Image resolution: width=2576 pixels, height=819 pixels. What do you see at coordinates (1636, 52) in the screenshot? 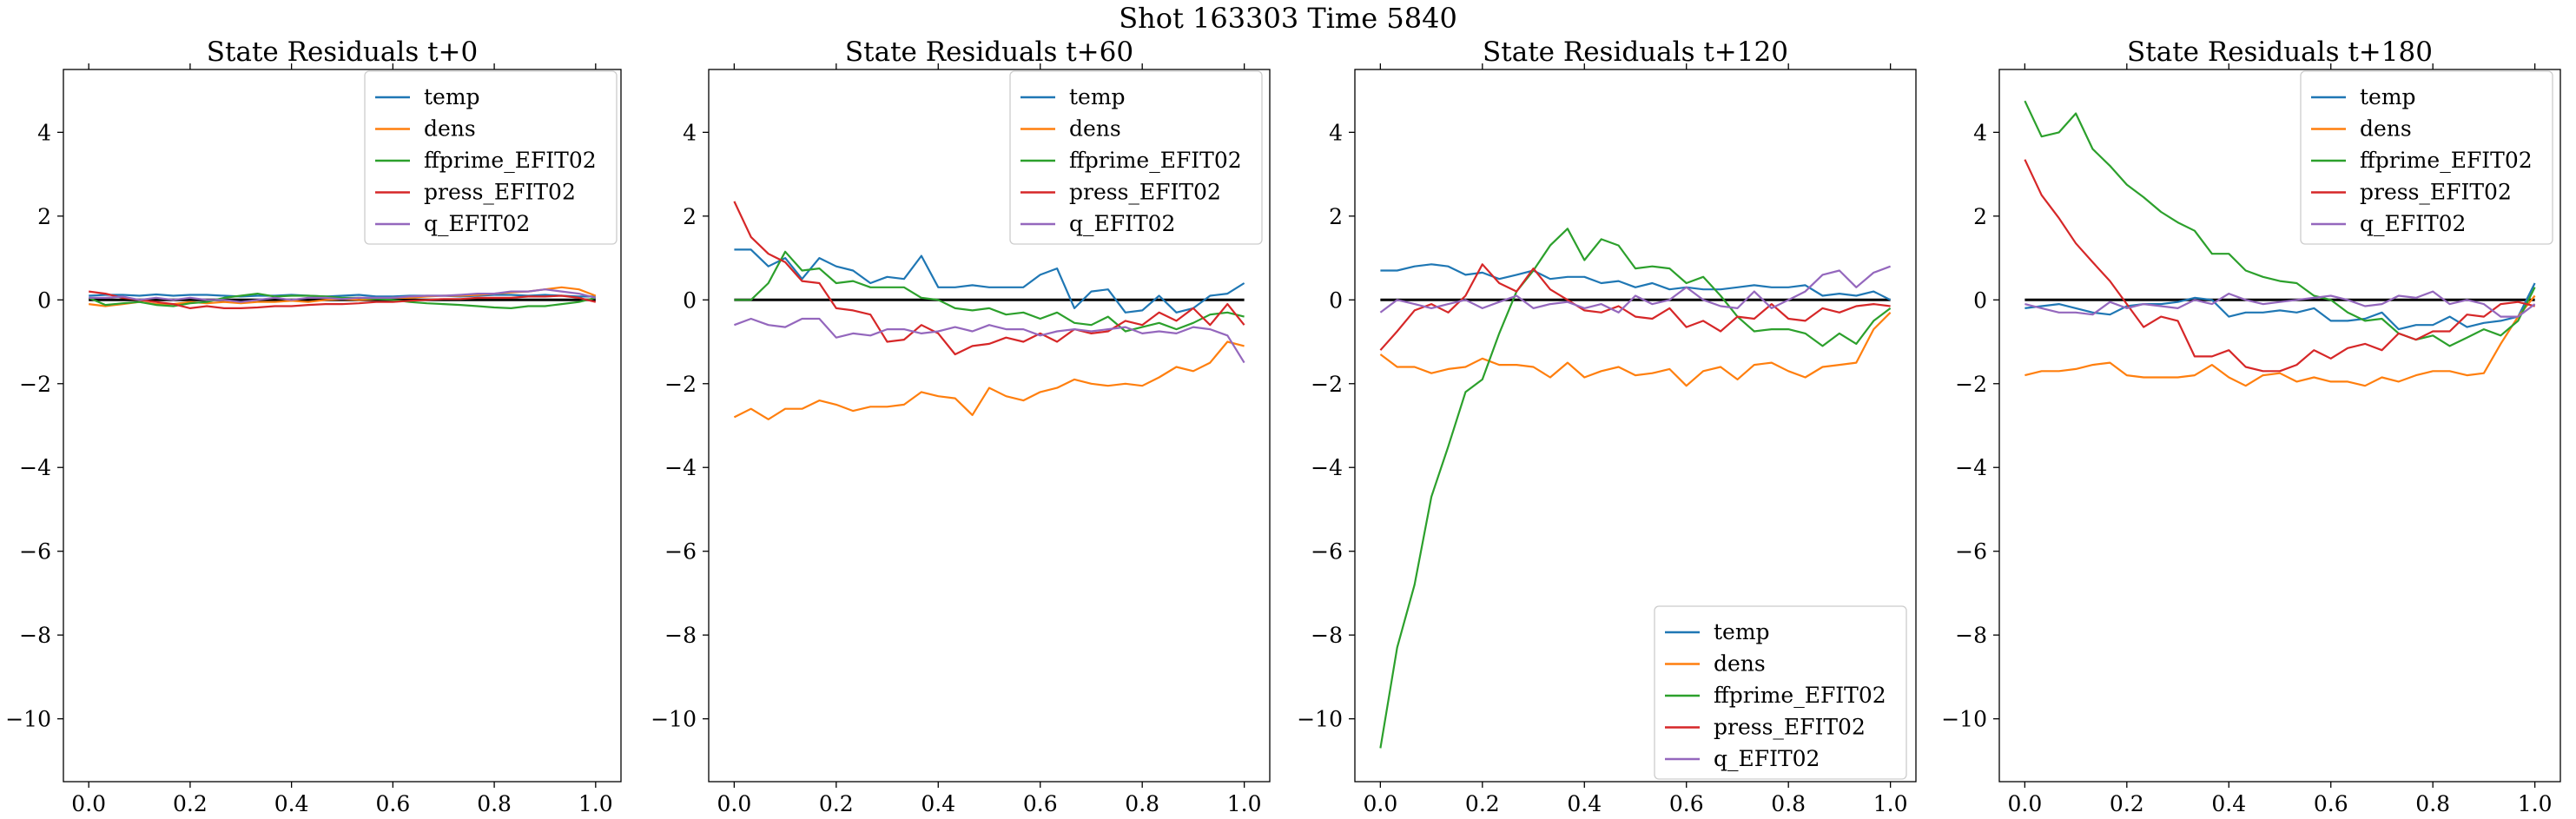
I see `subplot-title: State Residuals t+120` at bounding box center [1636, 52].